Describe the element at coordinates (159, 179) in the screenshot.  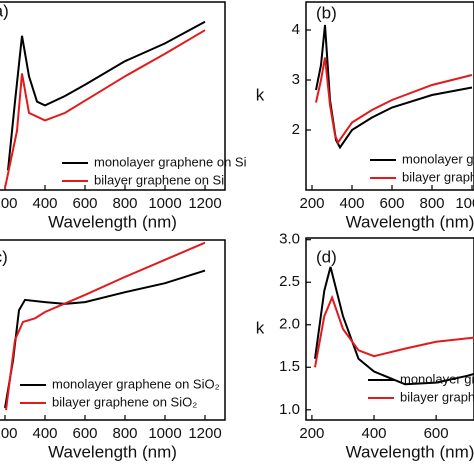
I see `legend-text: bilayer graphene on Si` at that location.